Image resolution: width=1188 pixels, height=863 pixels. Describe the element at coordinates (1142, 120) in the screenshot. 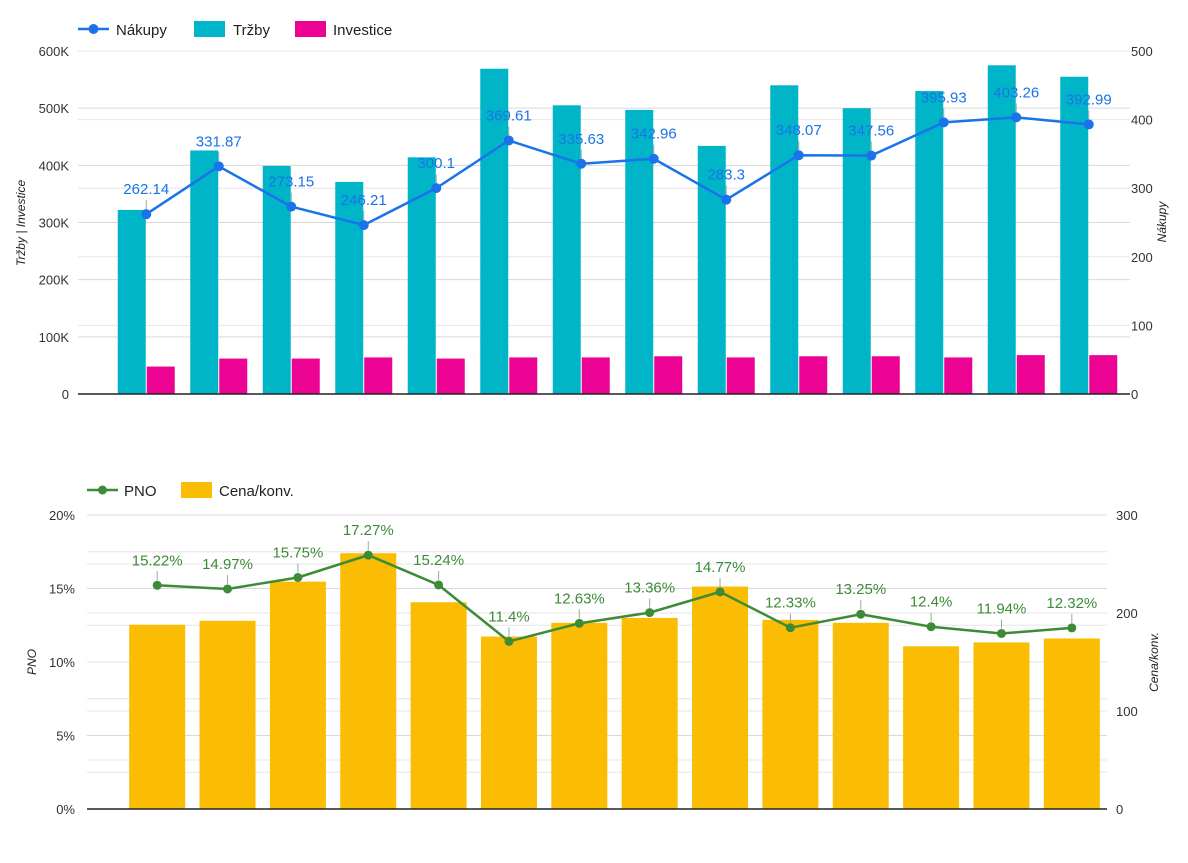

I see `y-tick-right: 400` at that location.